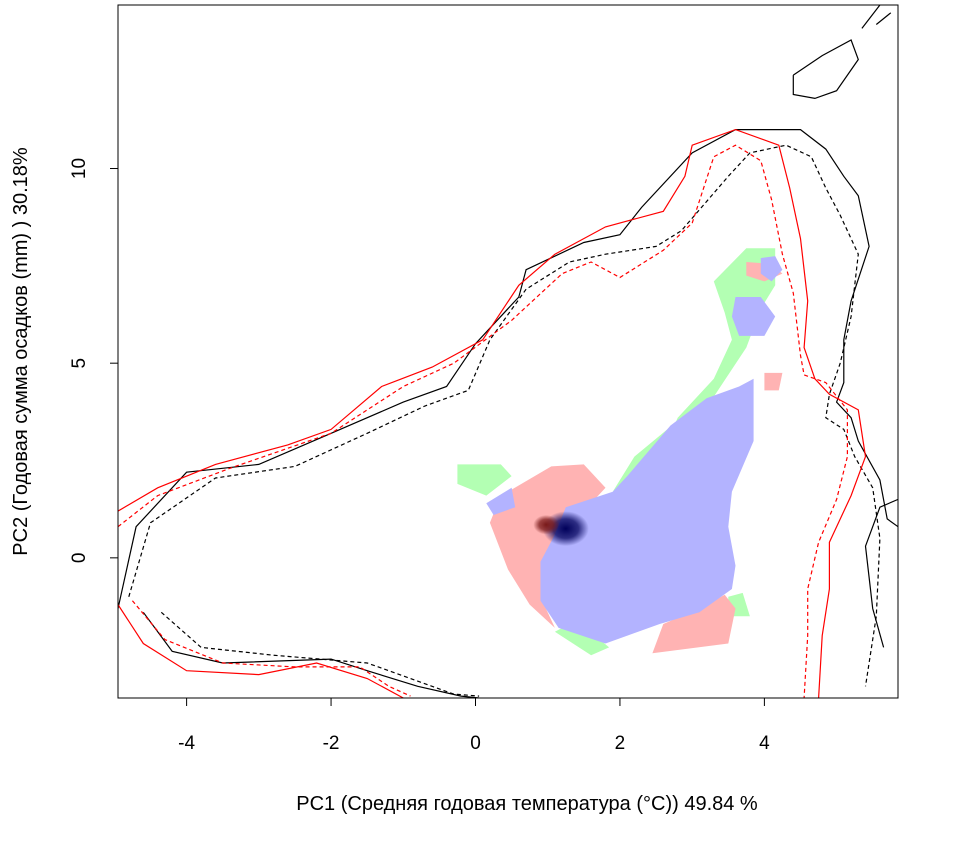 This screenshot has height=846, width=960. I want to click on x-tick-label: 0, so click(475, 743).